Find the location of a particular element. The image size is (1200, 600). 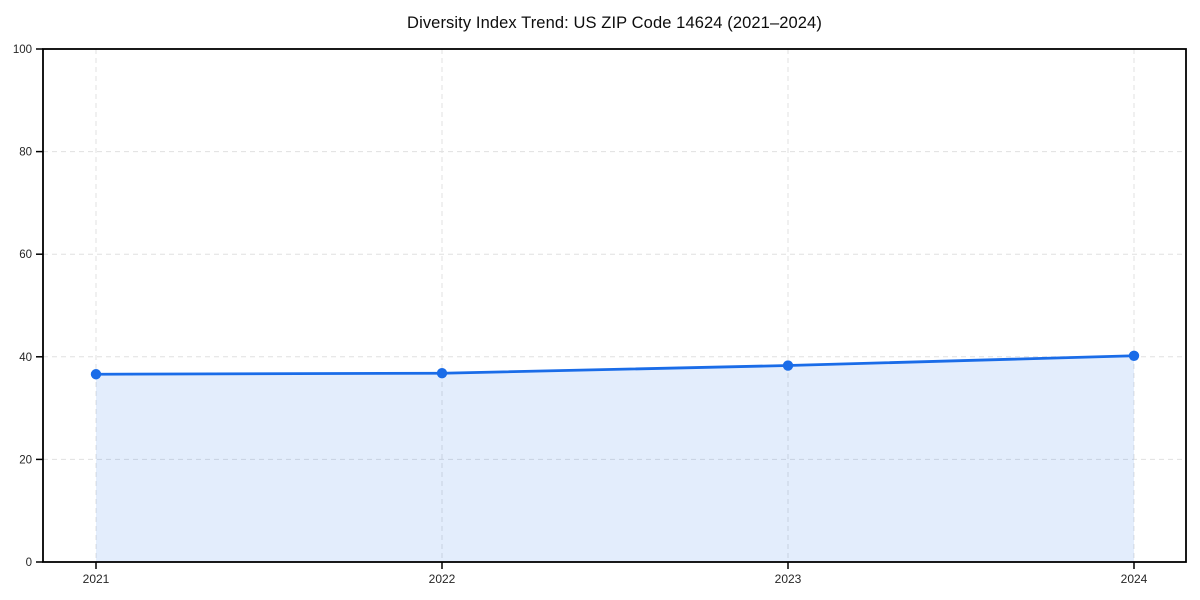

x-tick-label: 2022 is located at coordinates (442, 579).